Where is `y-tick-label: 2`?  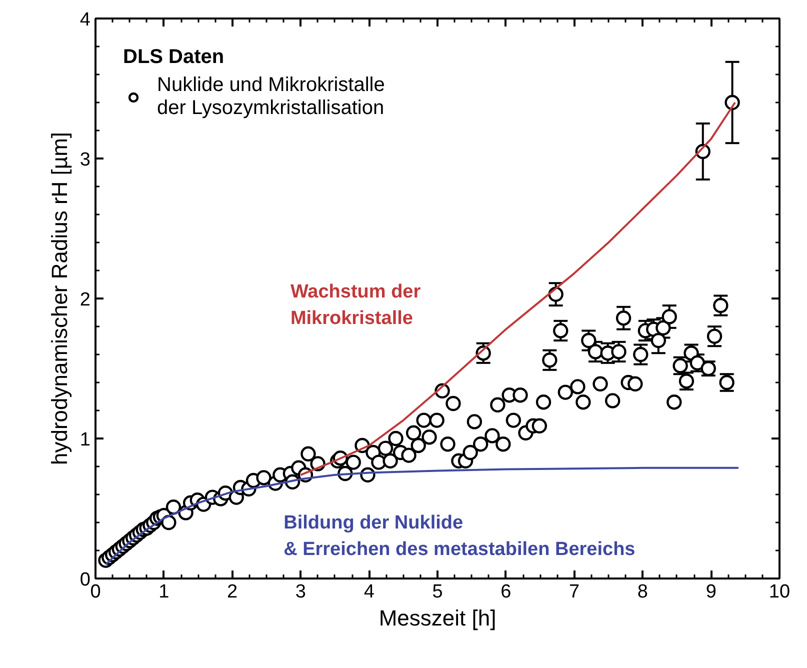
y-tick-label: 2 is located at coordinates (85, 300).